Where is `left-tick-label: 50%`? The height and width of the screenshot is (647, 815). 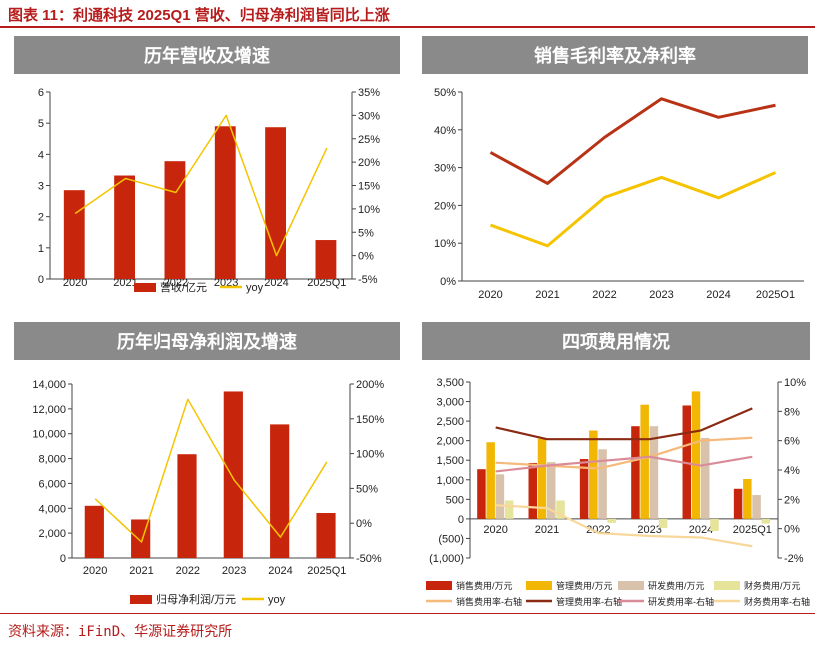
left-tick-label: 50% is located at coordinates (445, 93).